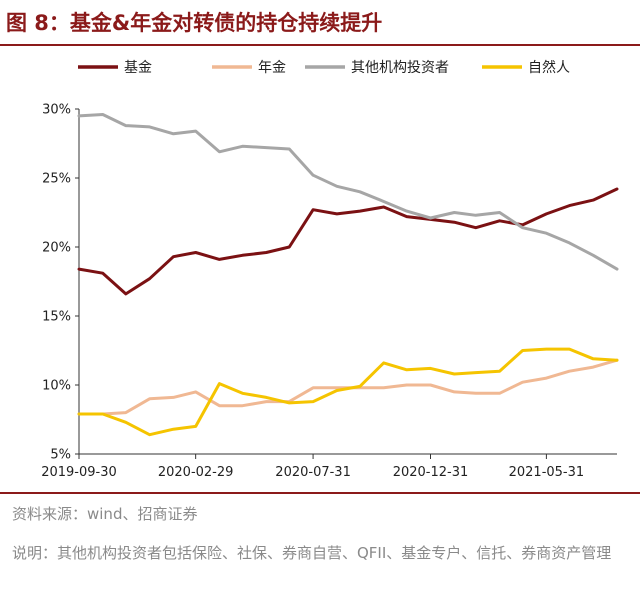 The height and width of the screenshot is (601, 640). Describe the element at coordinates (56, 110) in the screenshot. I see `y-tick-label: 30%` at that location.